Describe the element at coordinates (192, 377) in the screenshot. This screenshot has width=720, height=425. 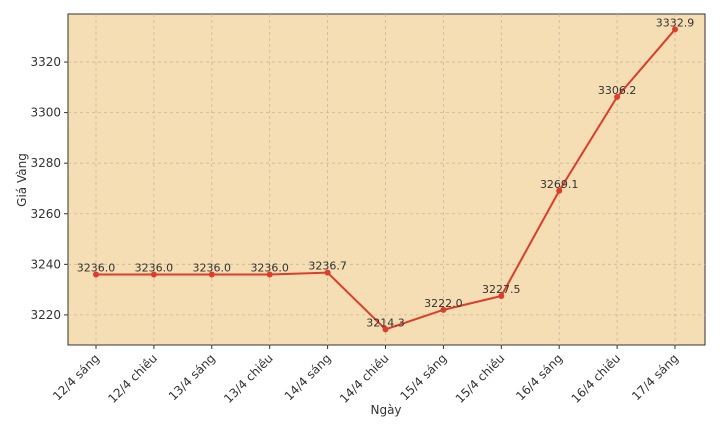
I see `x-tick-label: 13/4 sáng` at that location.